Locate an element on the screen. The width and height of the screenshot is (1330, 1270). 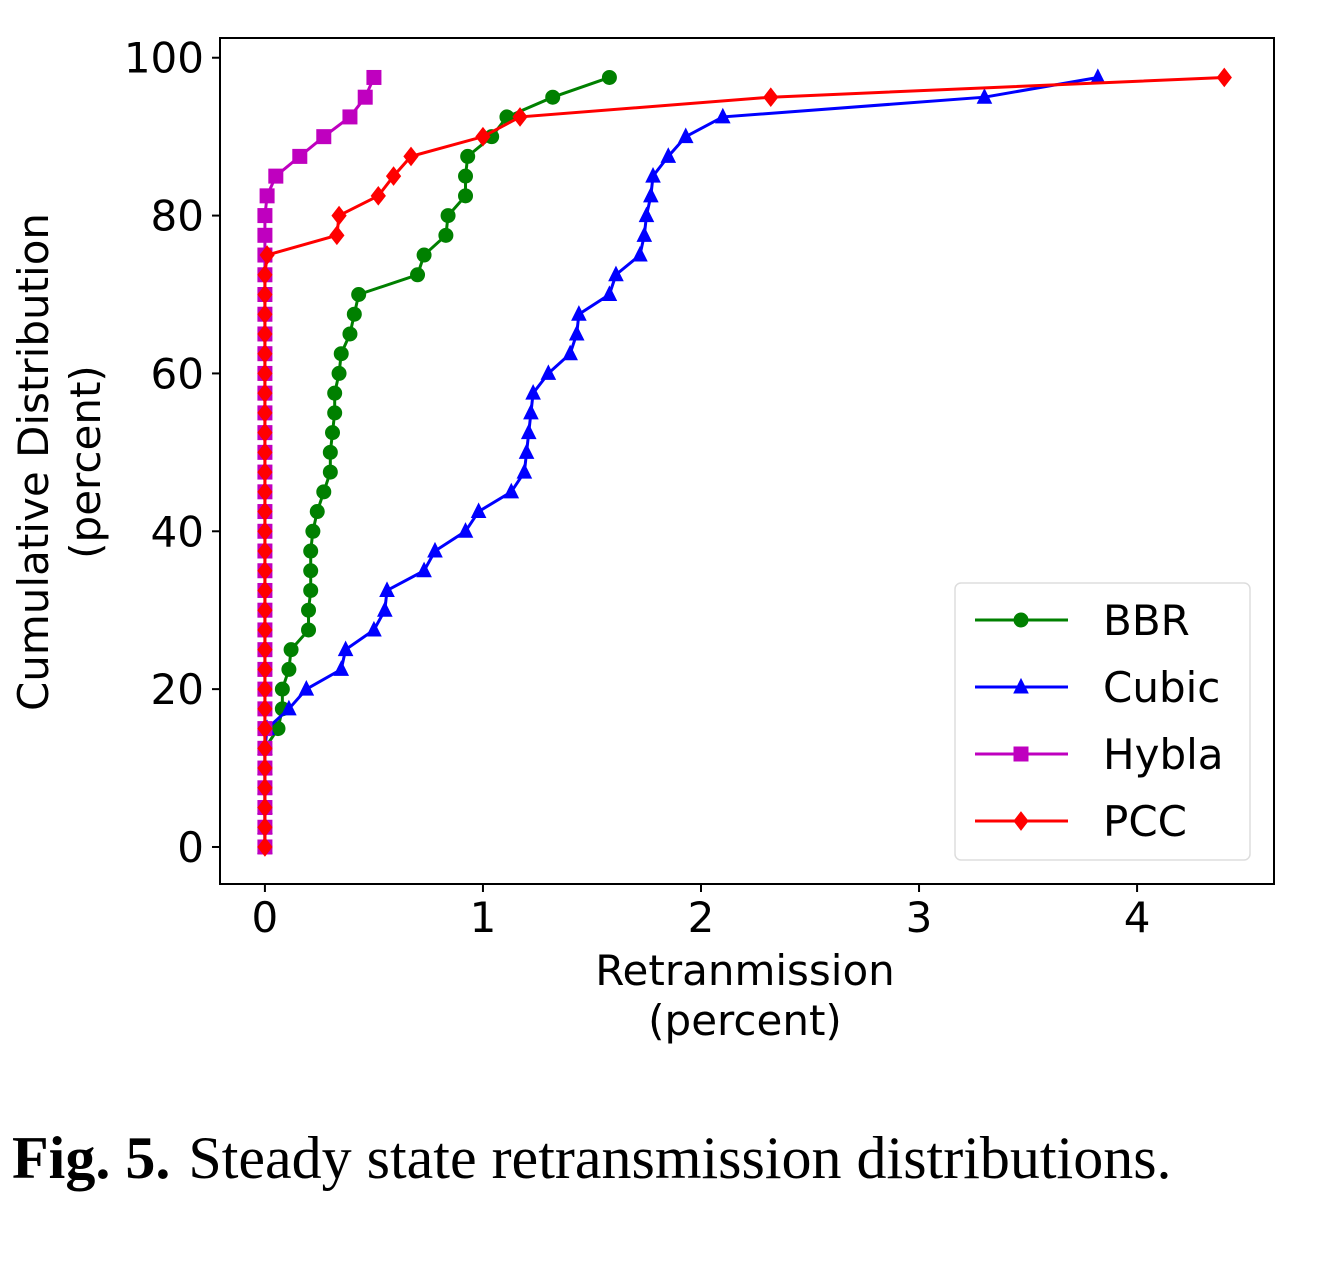
x-tick-label: 0 is located at coordinates (265, 917).